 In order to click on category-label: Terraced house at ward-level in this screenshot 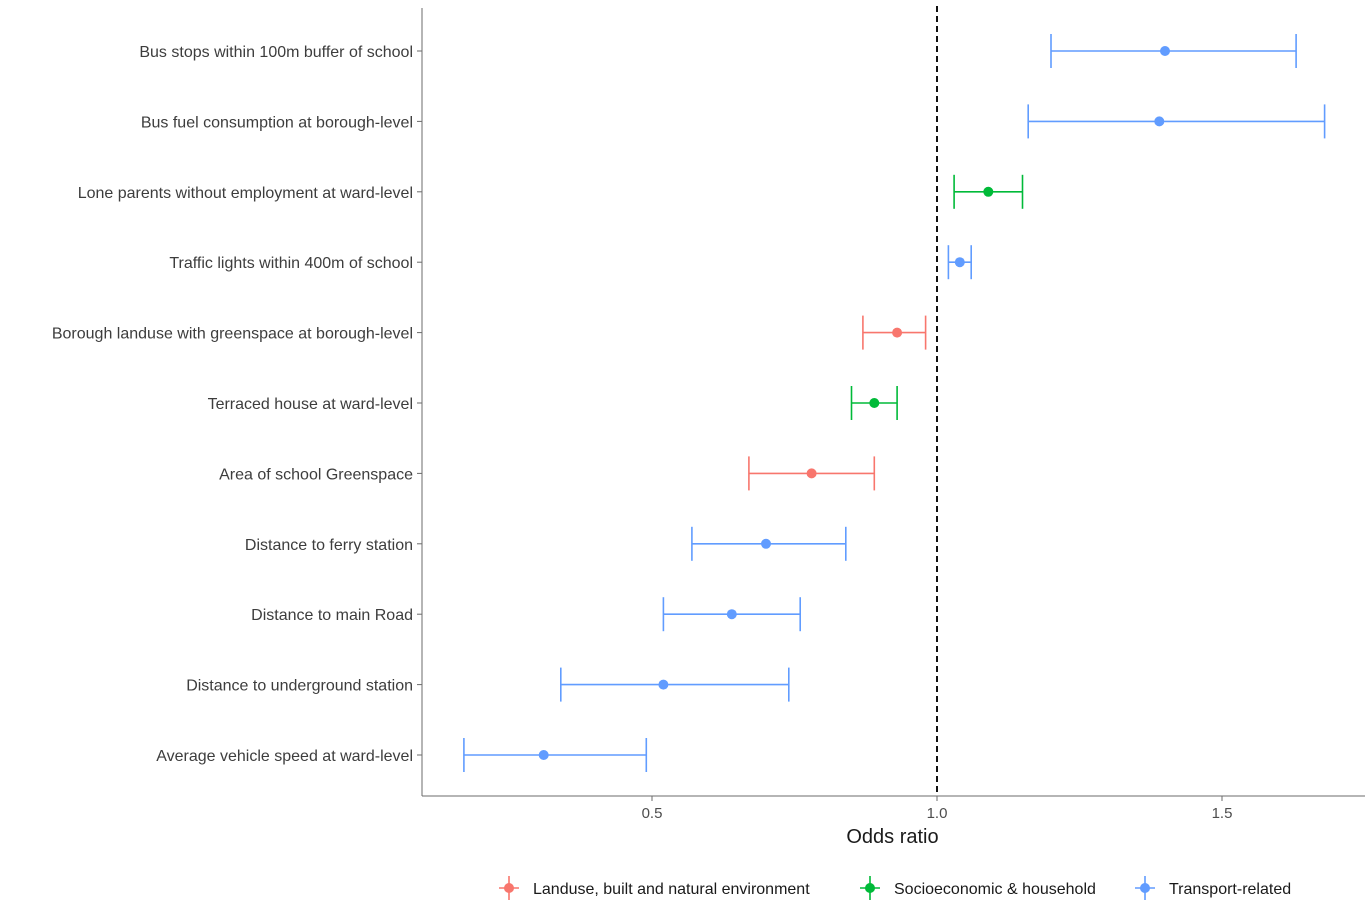, I will do `click(310, 404)`.